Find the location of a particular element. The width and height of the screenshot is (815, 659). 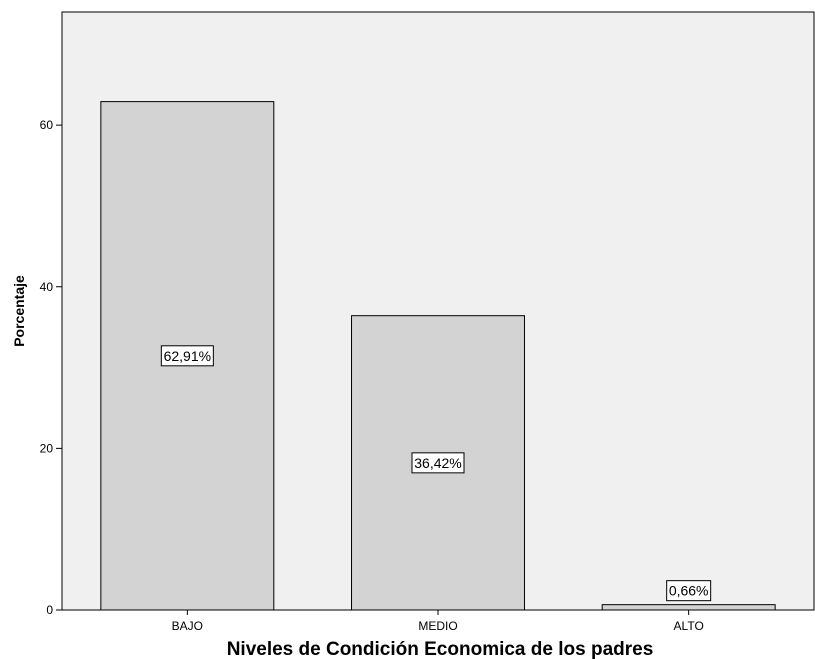

y-tick-label-2: 40 is located at coordinates (47, 287).